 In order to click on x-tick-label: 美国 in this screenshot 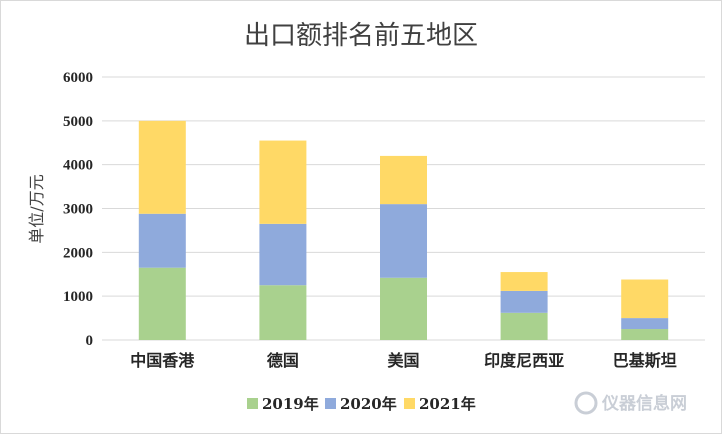, I will do `click(403, 360)`.